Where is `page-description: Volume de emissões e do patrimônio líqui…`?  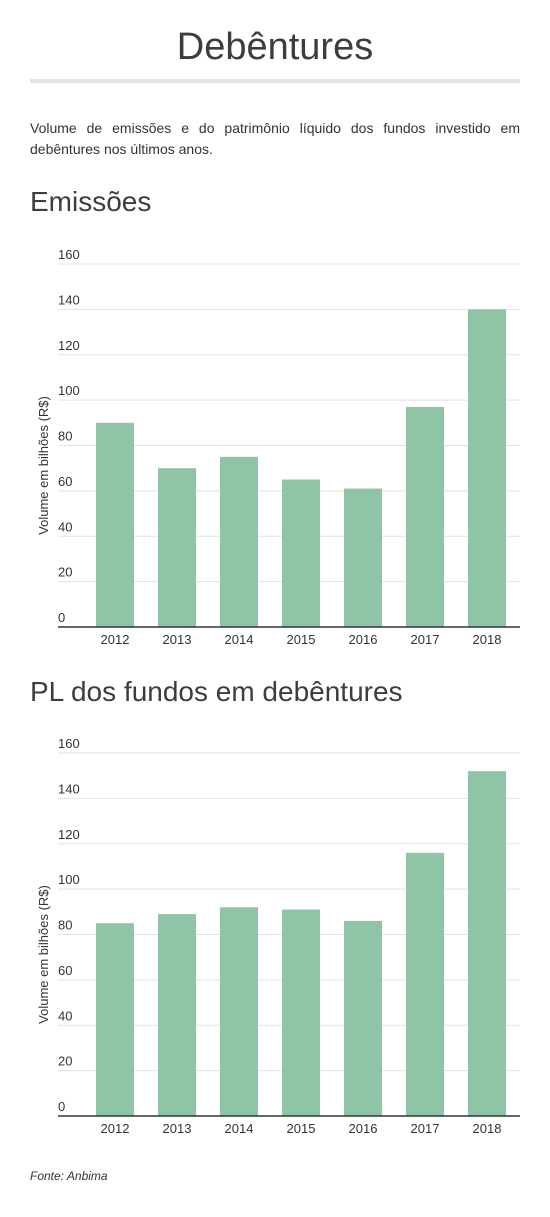 page-description: Volume de emissões e do patrimônio líqui… is located at coordinates (275, 138).